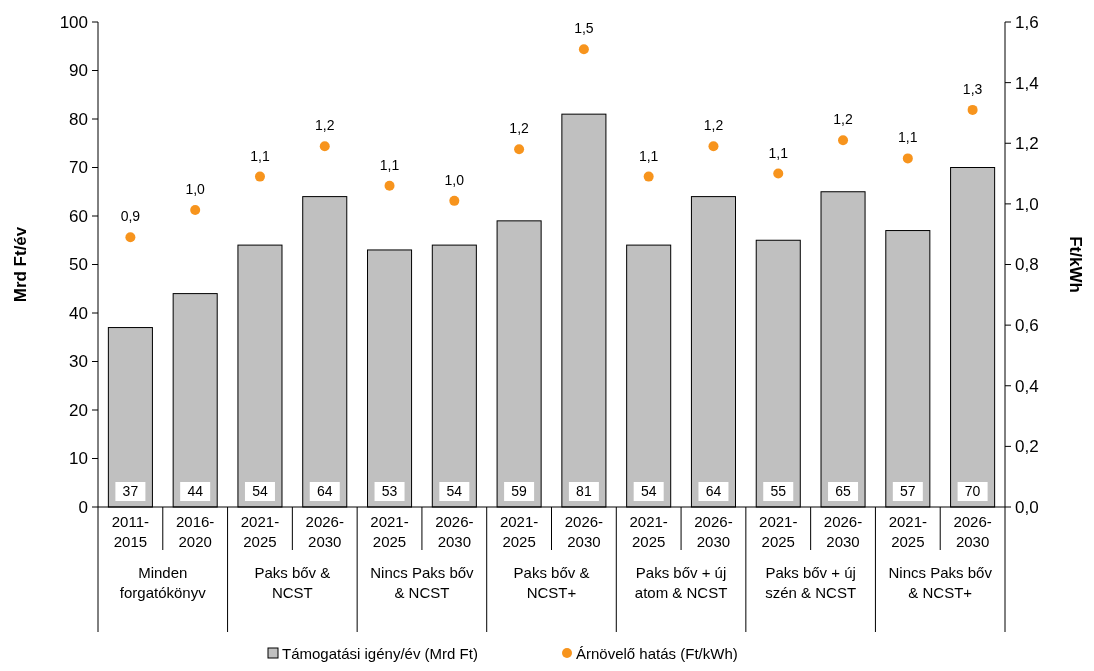 This screenshot has width=1094, height=671. Describe the element at coordinates (811, 582) in the screenshot. I see `text: Paks bőv + új szén & NCST` at that location.